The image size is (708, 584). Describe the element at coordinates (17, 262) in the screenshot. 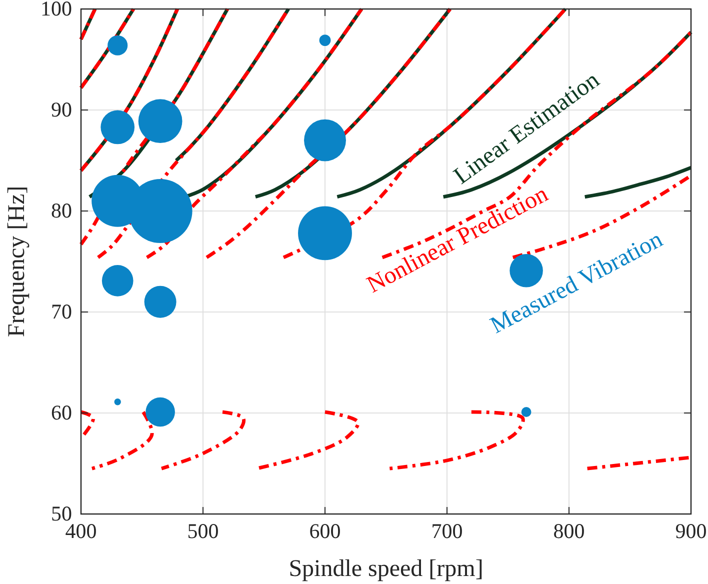

I see `y-axis-title: Frequency [Hz]` at that location.